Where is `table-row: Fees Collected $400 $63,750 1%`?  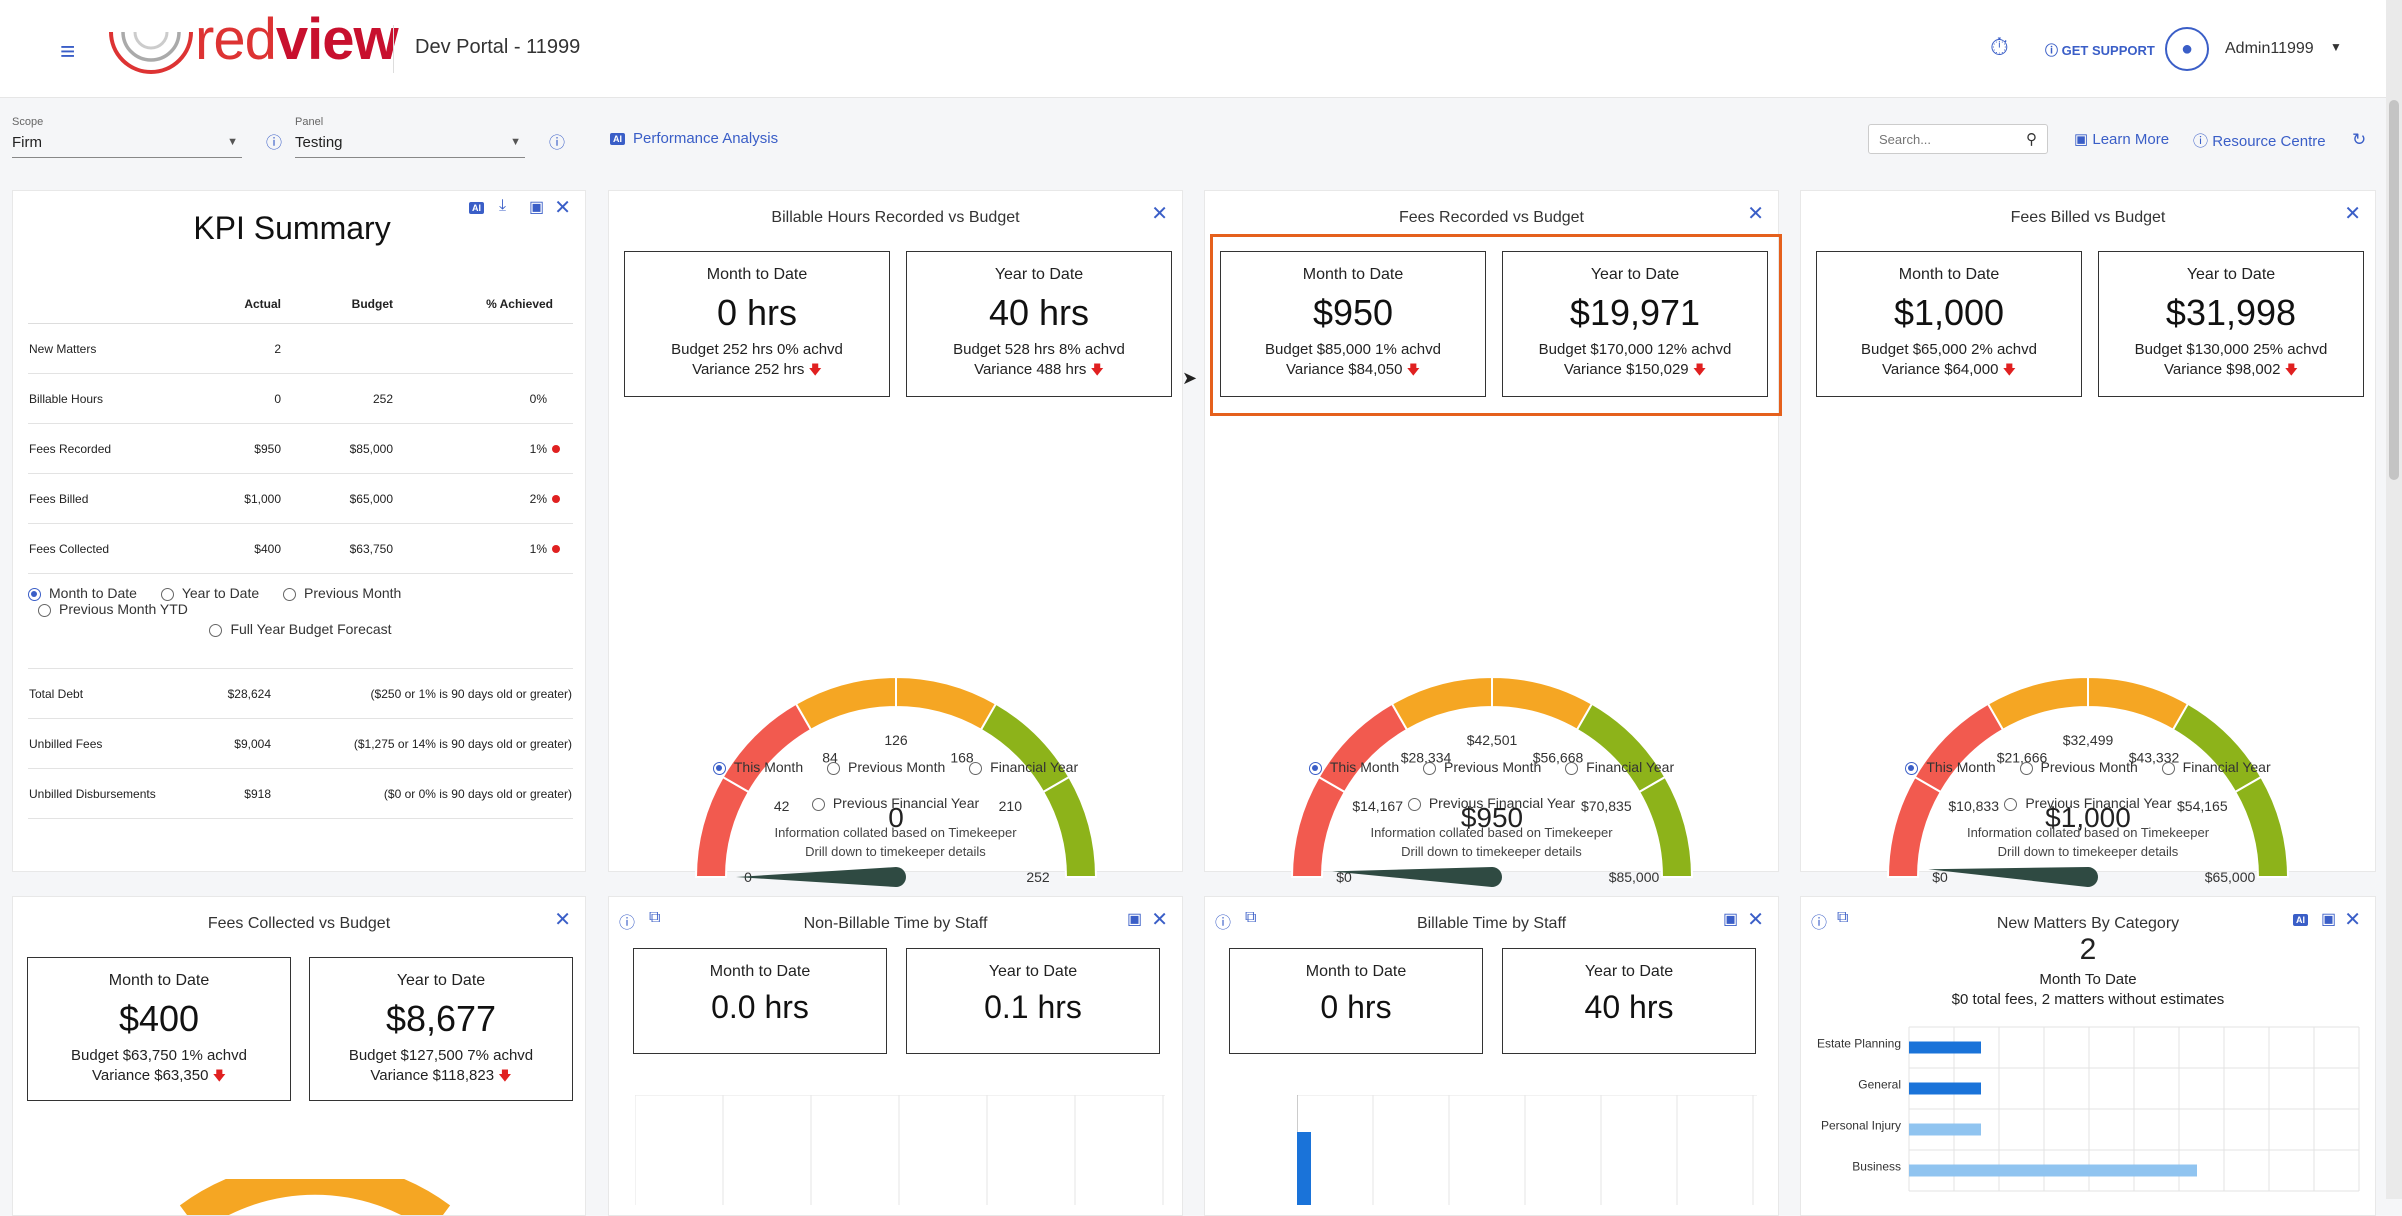
table-row: Fees Collected $400 $63,750 1% is located at coordinates (300, 548).